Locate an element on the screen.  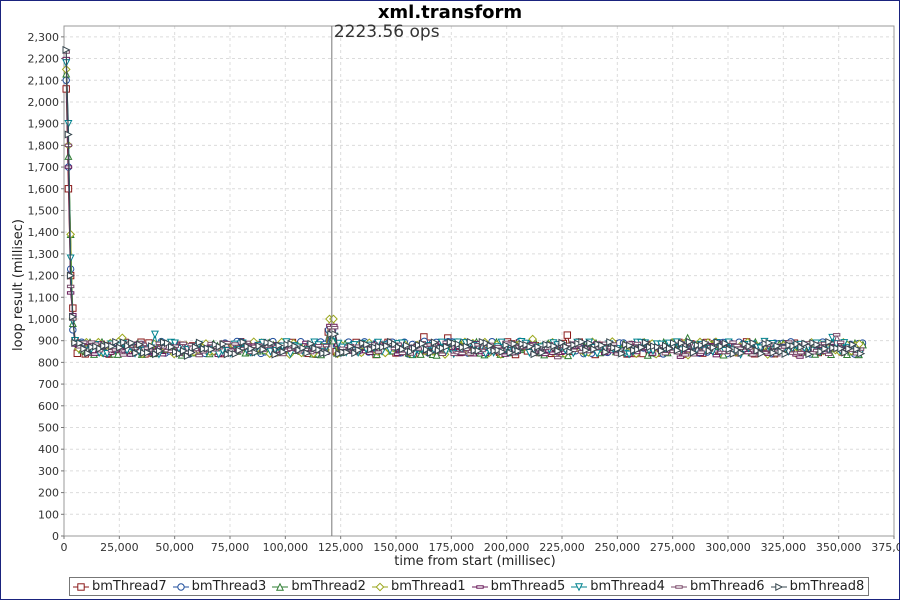
x-tick-label: 125,000 is located at coordinates (341, 547).